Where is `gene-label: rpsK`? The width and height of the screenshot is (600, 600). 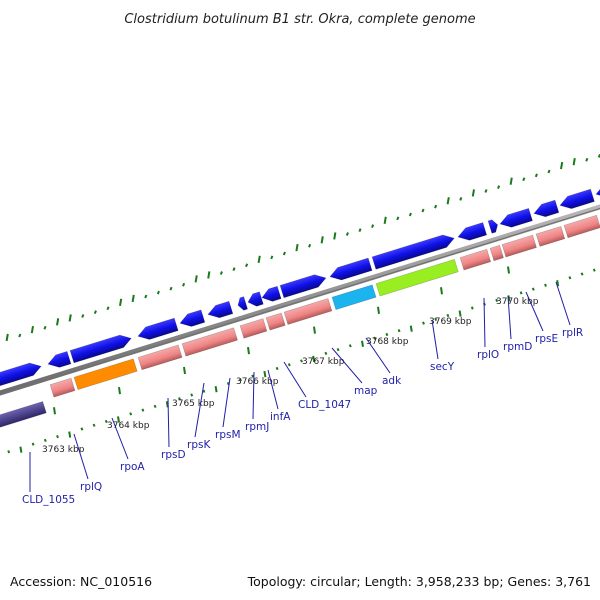 gene-label: rpsK is located at coordinates (199, 445).